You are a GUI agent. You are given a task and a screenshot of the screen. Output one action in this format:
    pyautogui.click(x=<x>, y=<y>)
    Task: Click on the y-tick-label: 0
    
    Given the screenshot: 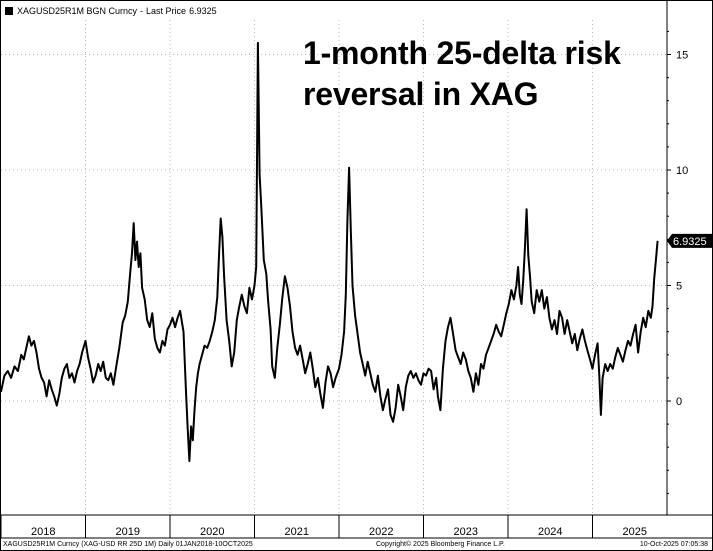 What is the action you would take?
    pyautogui.click(x=679, y=402)
    